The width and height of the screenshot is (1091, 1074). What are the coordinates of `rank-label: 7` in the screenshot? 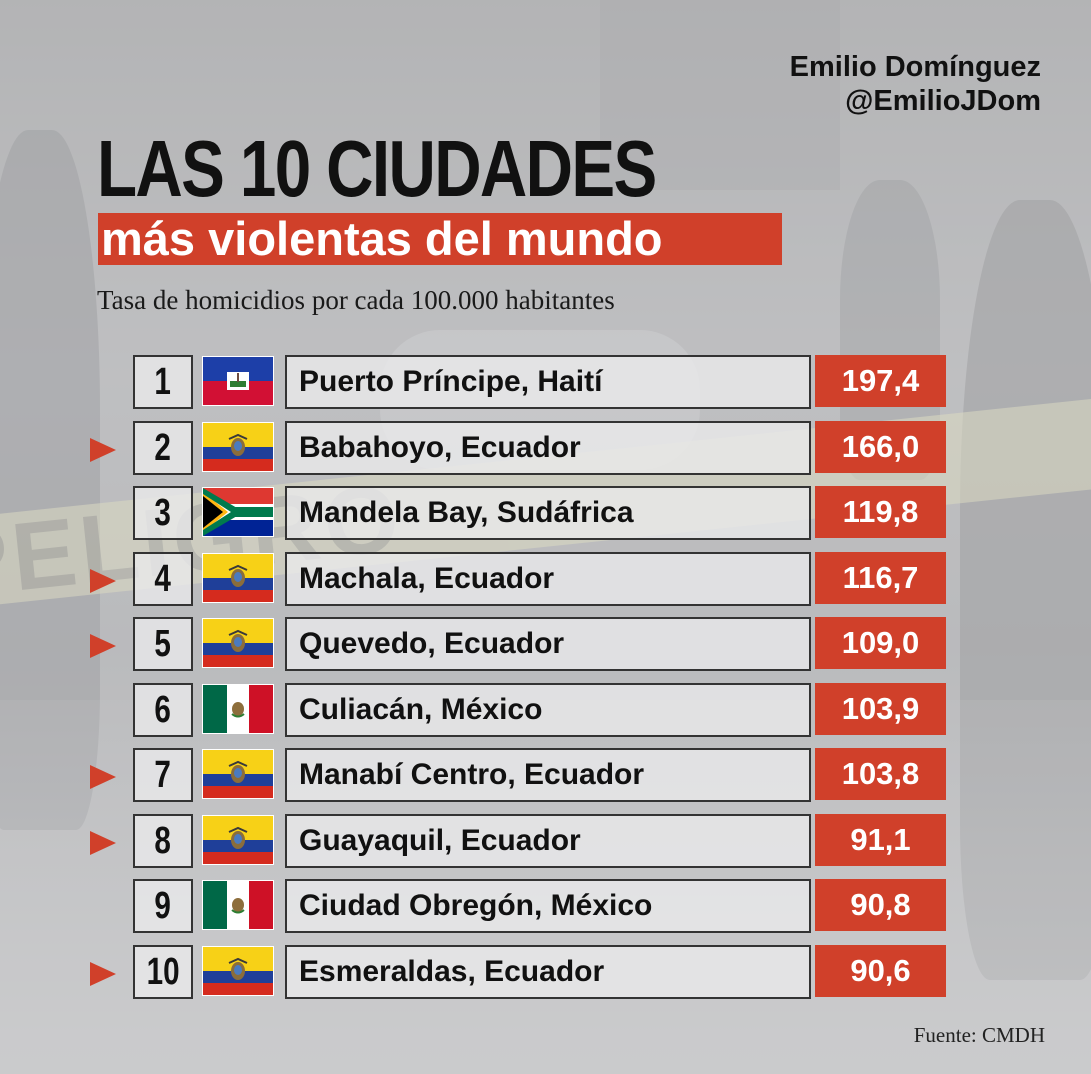 It's located at (163, 775).